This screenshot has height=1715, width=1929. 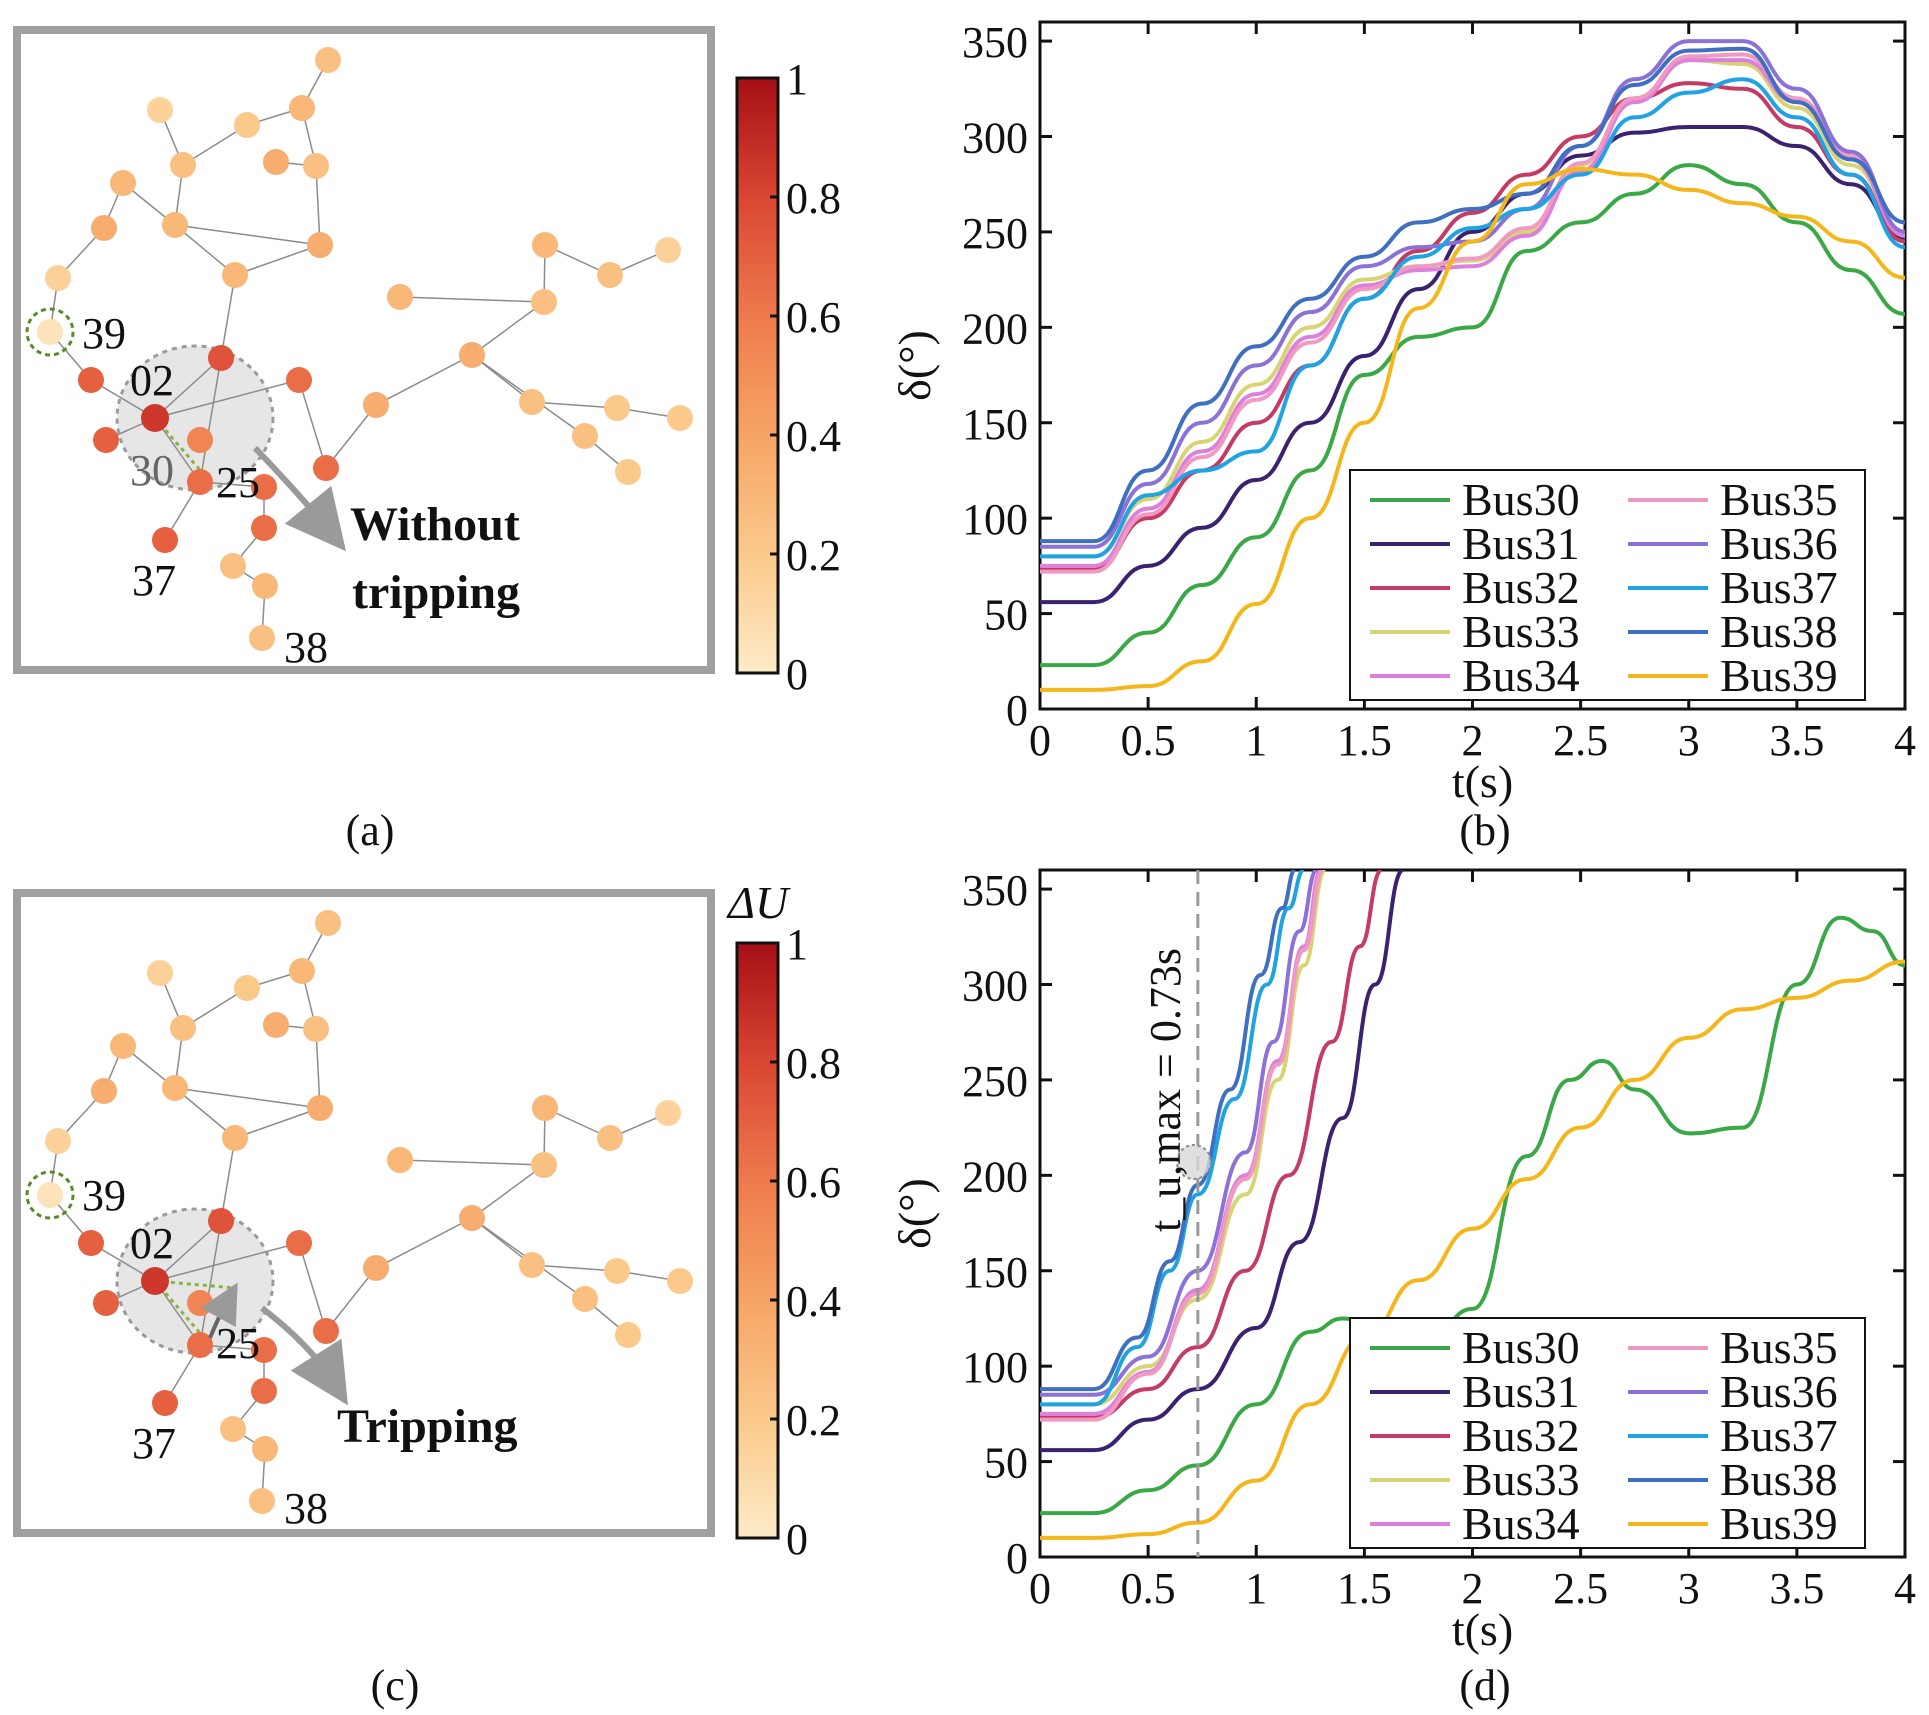 What do you see at coordinates (797, 1539) in the screenshot?
I see `colorbar-tick-label: 0` at bounding box center [797, 1539].